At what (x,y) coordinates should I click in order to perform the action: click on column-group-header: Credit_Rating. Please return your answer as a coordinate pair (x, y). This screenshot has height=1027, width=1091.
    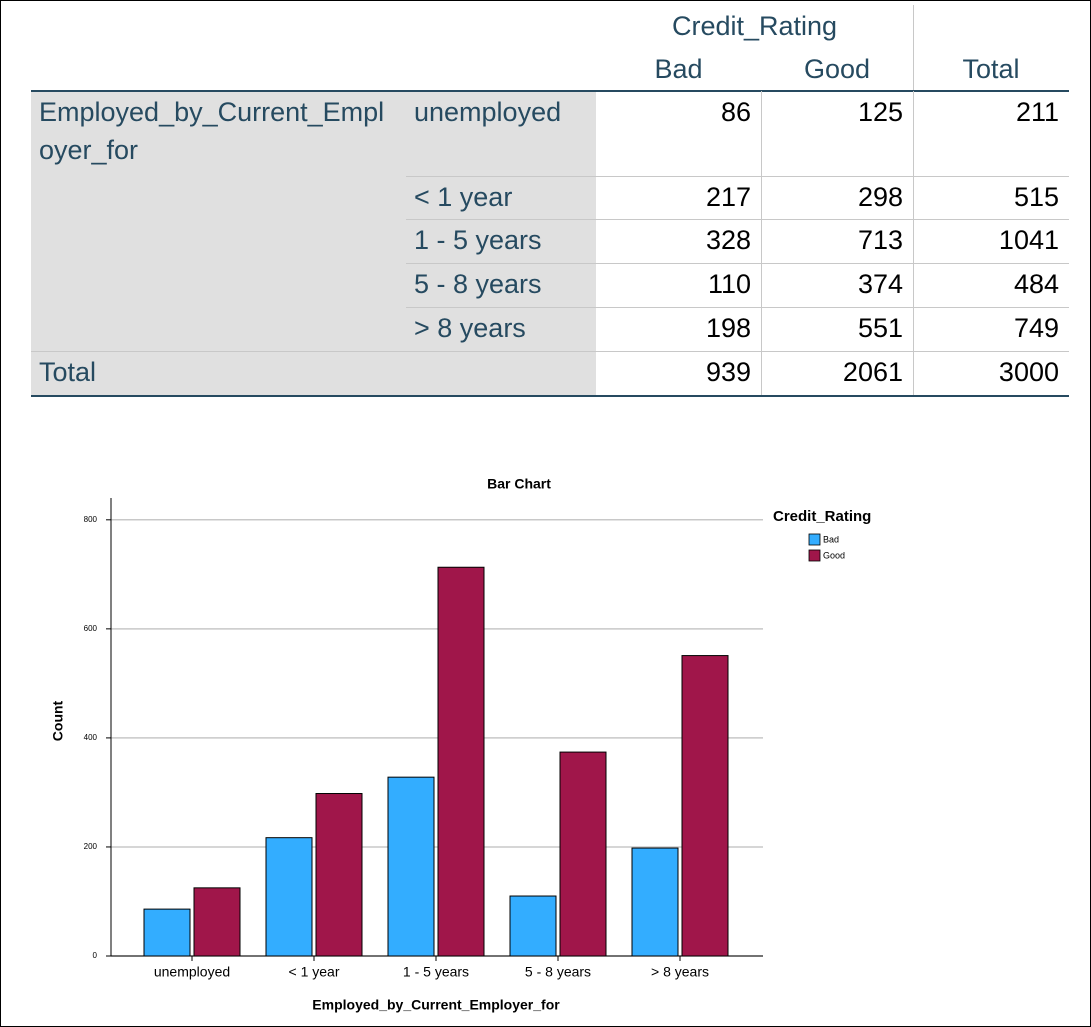
    Looking at the image, I should click on (754, 26).